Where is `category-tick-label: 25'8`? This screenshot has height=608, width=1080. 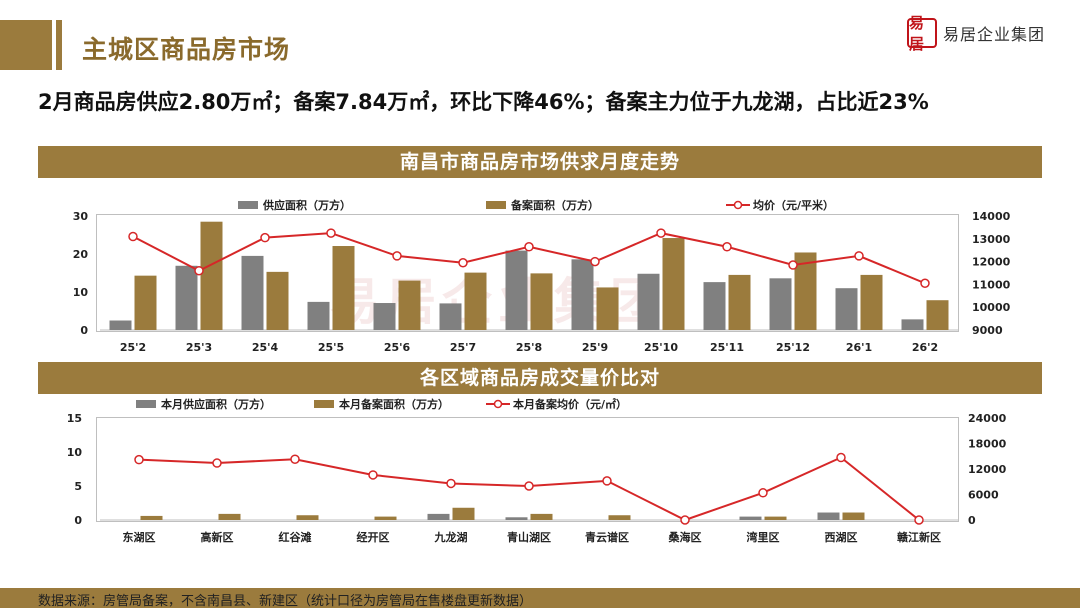 category-tick-label: 25'8 is located at coordinates (529, 347).